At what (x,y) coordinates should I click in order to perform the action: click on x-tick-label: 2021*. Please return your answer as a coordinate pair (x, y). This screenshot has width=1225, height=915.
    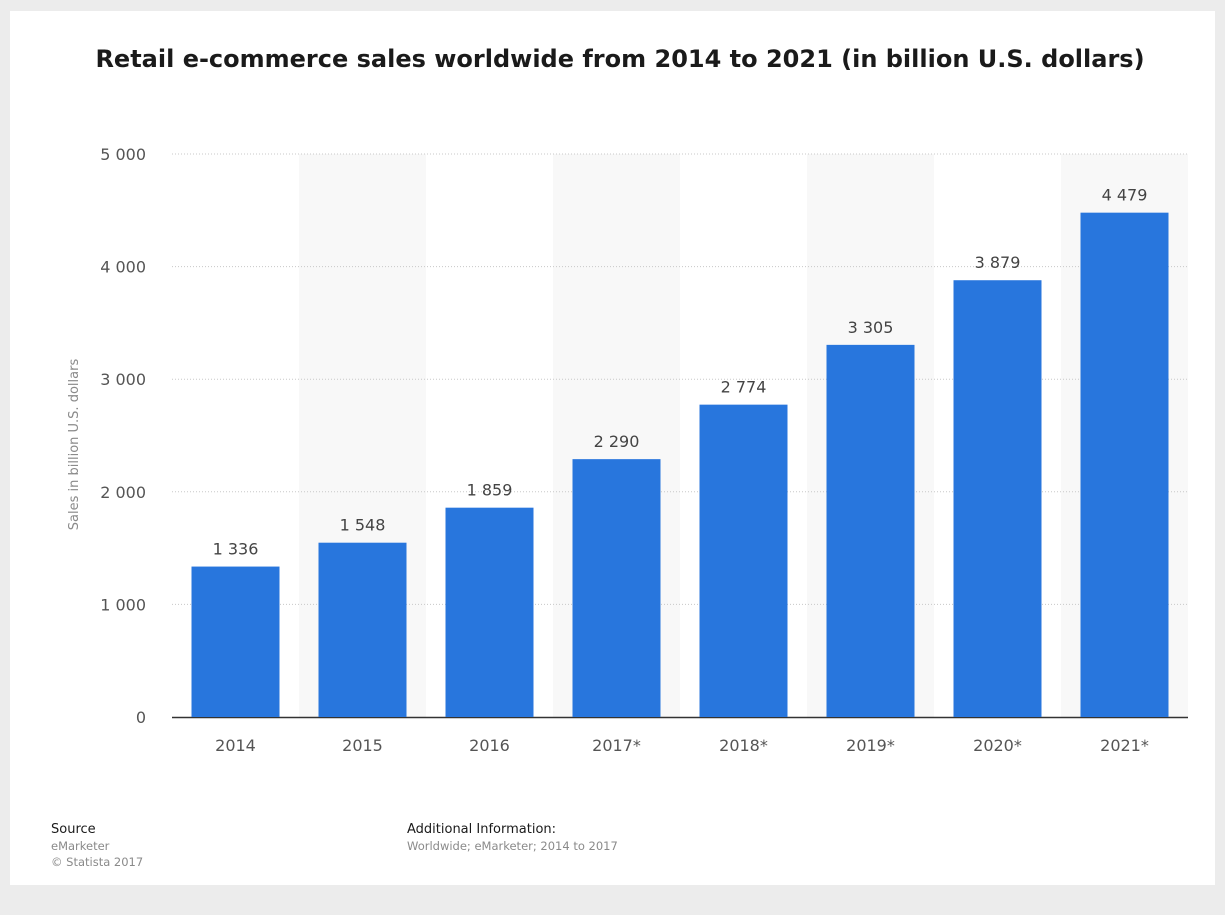
    Looking at the image, I should click on (1124, 745).